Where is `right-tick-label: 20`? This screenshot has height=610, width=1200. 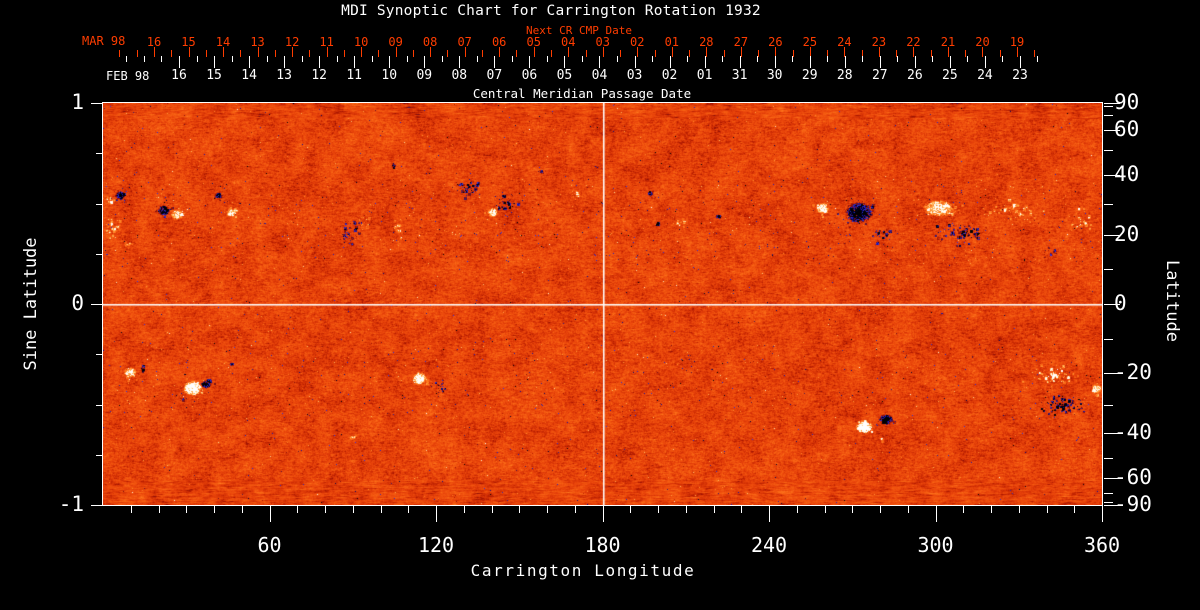 right-tick-label: 20 is located at coordinates (1127, 234).